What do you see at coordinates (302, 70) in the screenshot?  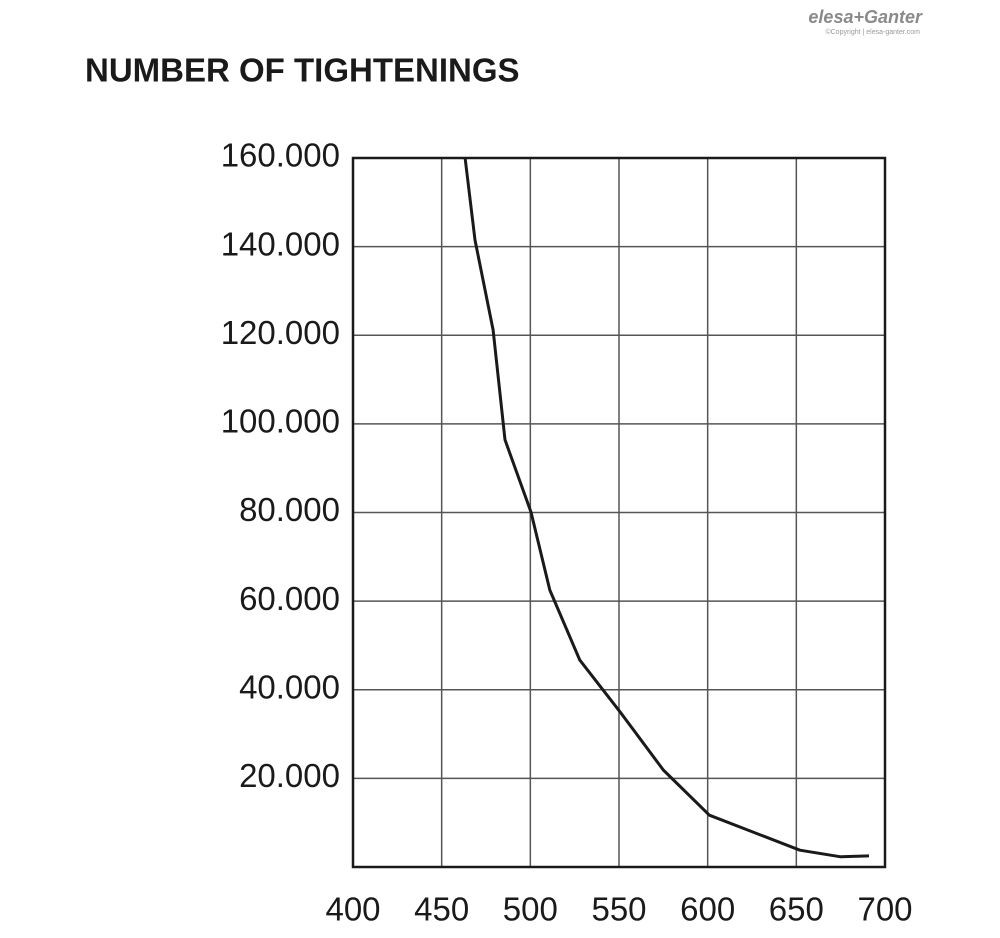 I see `chart-title: NUMBER OF TIGHTENINGS` at bounding box center [302, 70].